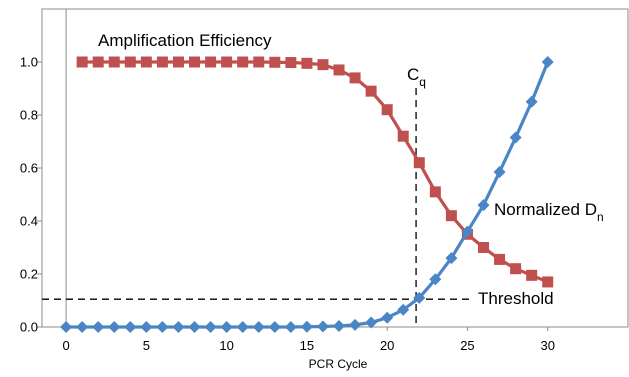 The height and width of the screenshot is (377, 629). What do you see at coordinates (29, 327) in the screenshot?
I see `y-tick-label: 0.0` at bounding box center [29, 327].